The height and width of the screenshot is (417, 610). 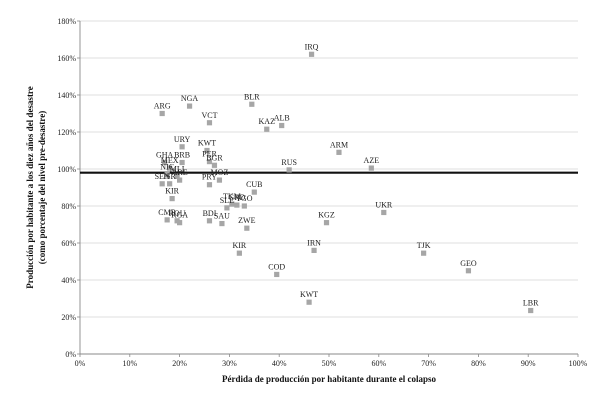 What do you see at coordinates (236, 197) in the screenshot?
I see `data-label: GRD` at bounding box center [236, 197].